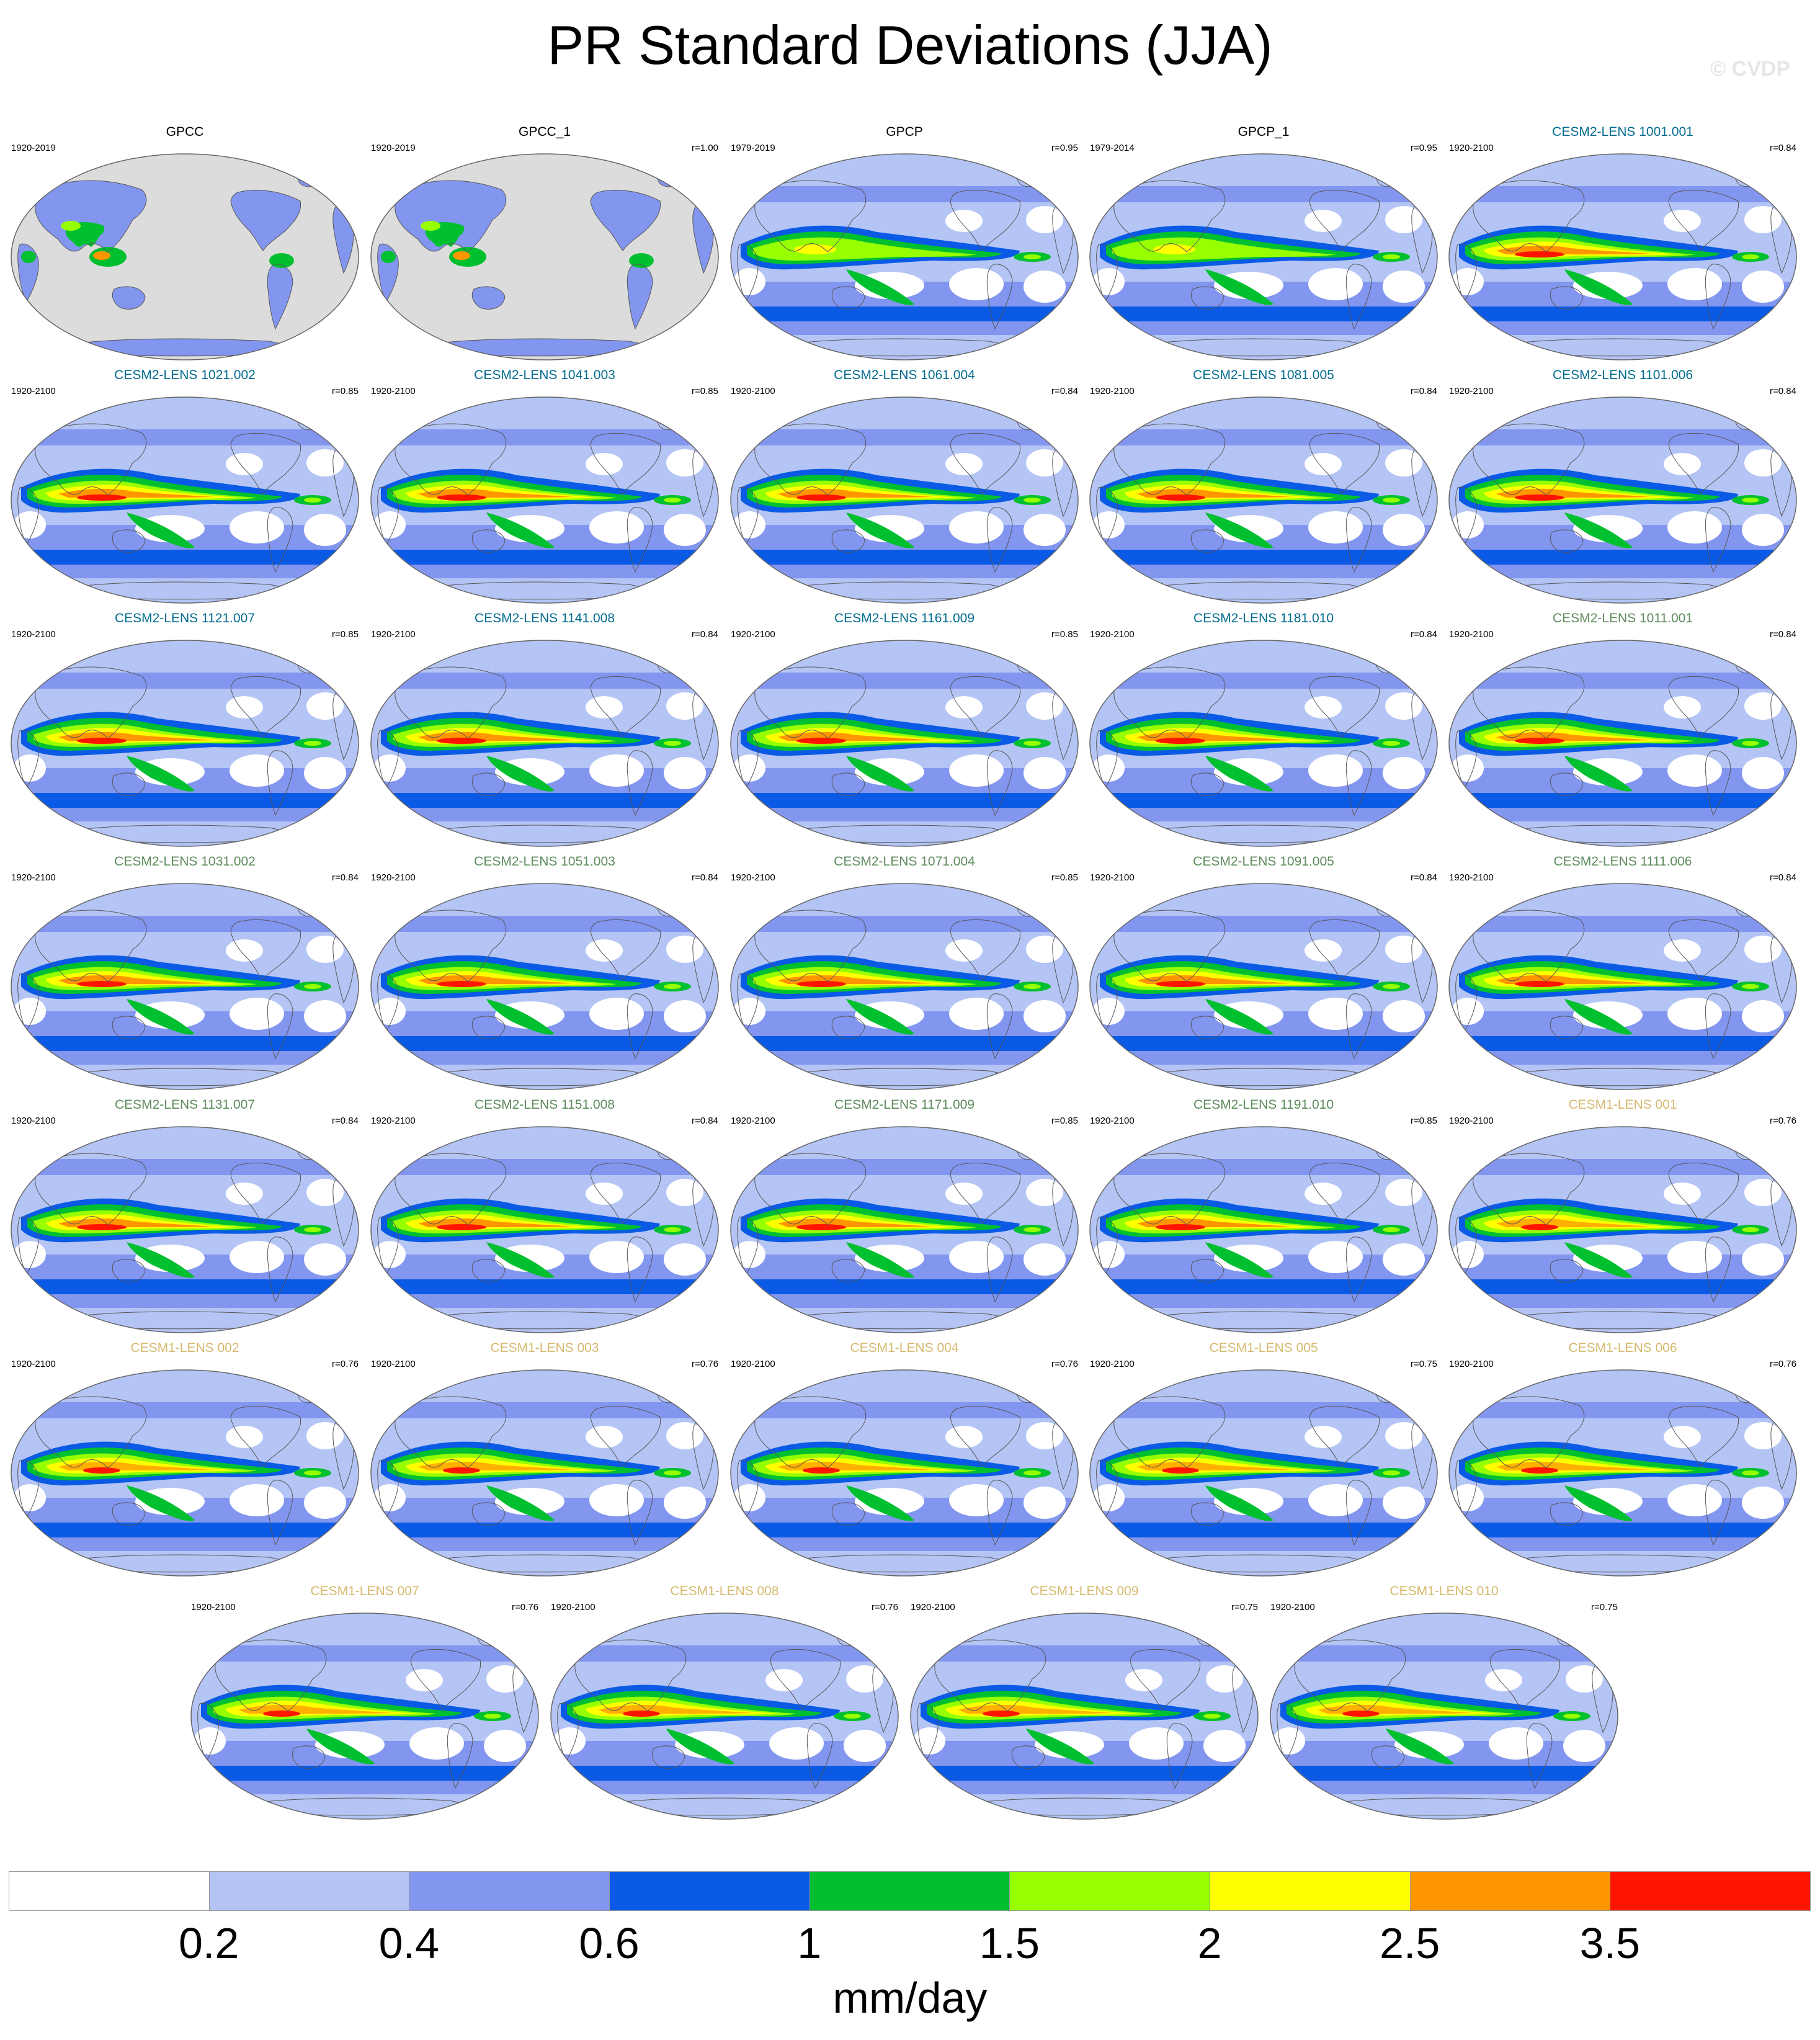 This screenshot has width=1820, height=2040. I want to click on panel-title: CESM1-LENS 001, so click(1623, 1105).